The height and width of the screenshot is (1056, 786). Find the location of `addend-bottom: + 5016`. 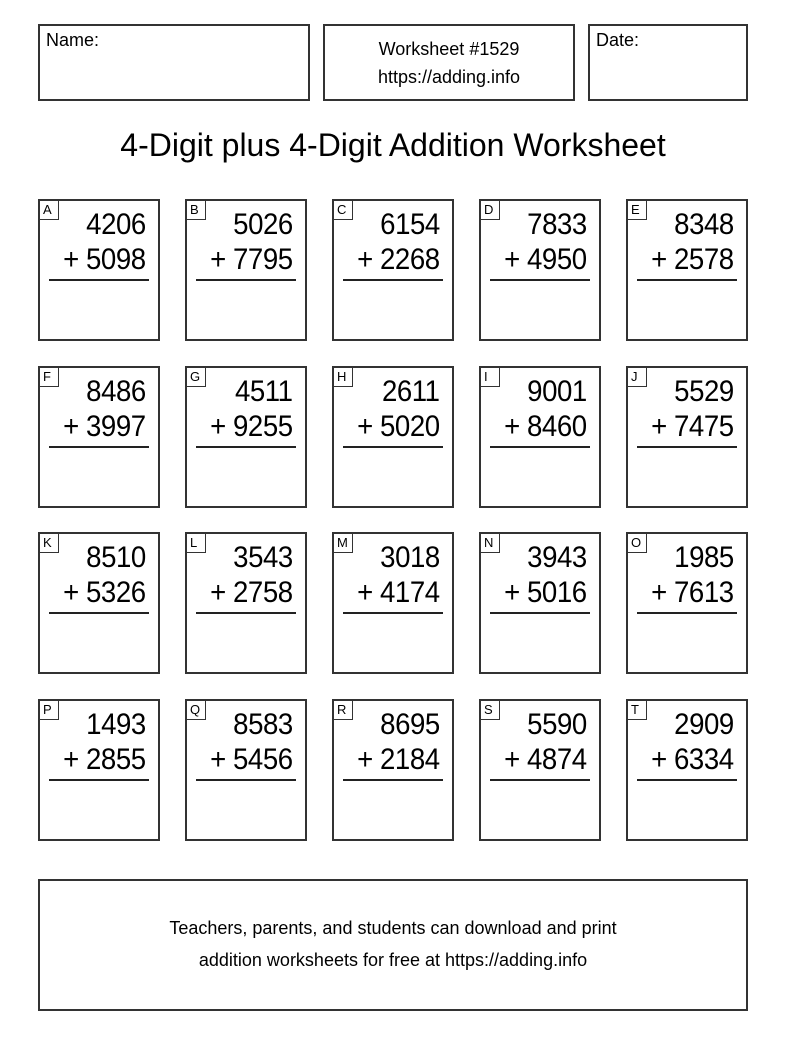

addend-bottom: + 5016 is located at coordinates (546, 592).